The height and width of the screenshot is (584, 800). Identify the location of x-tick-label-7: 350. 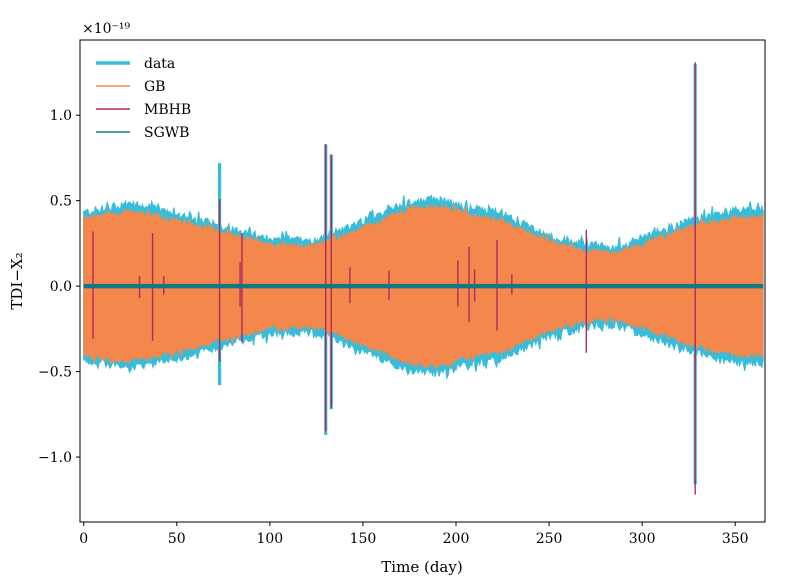
(735, 539).